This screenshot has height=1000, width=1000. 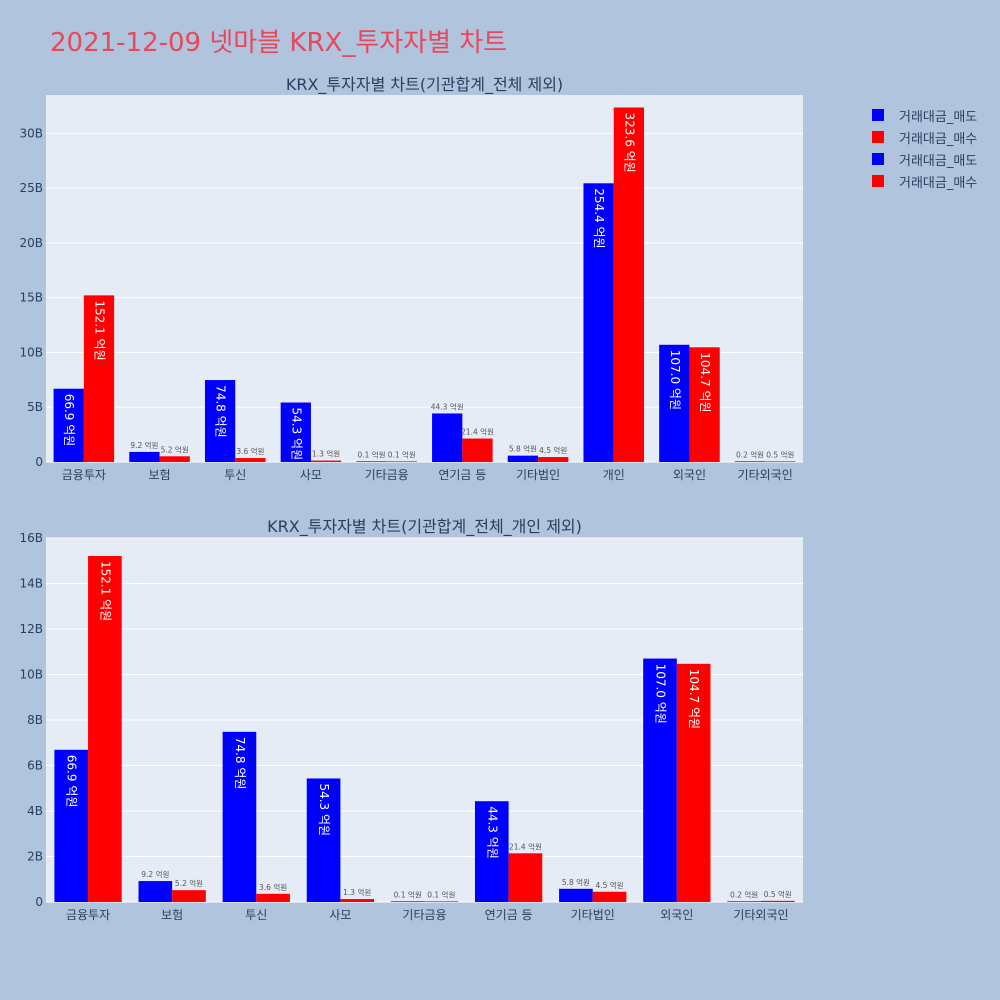 I want to click on legend-item-buy-2: 거래대금_매수, so click(x=924, y=181).